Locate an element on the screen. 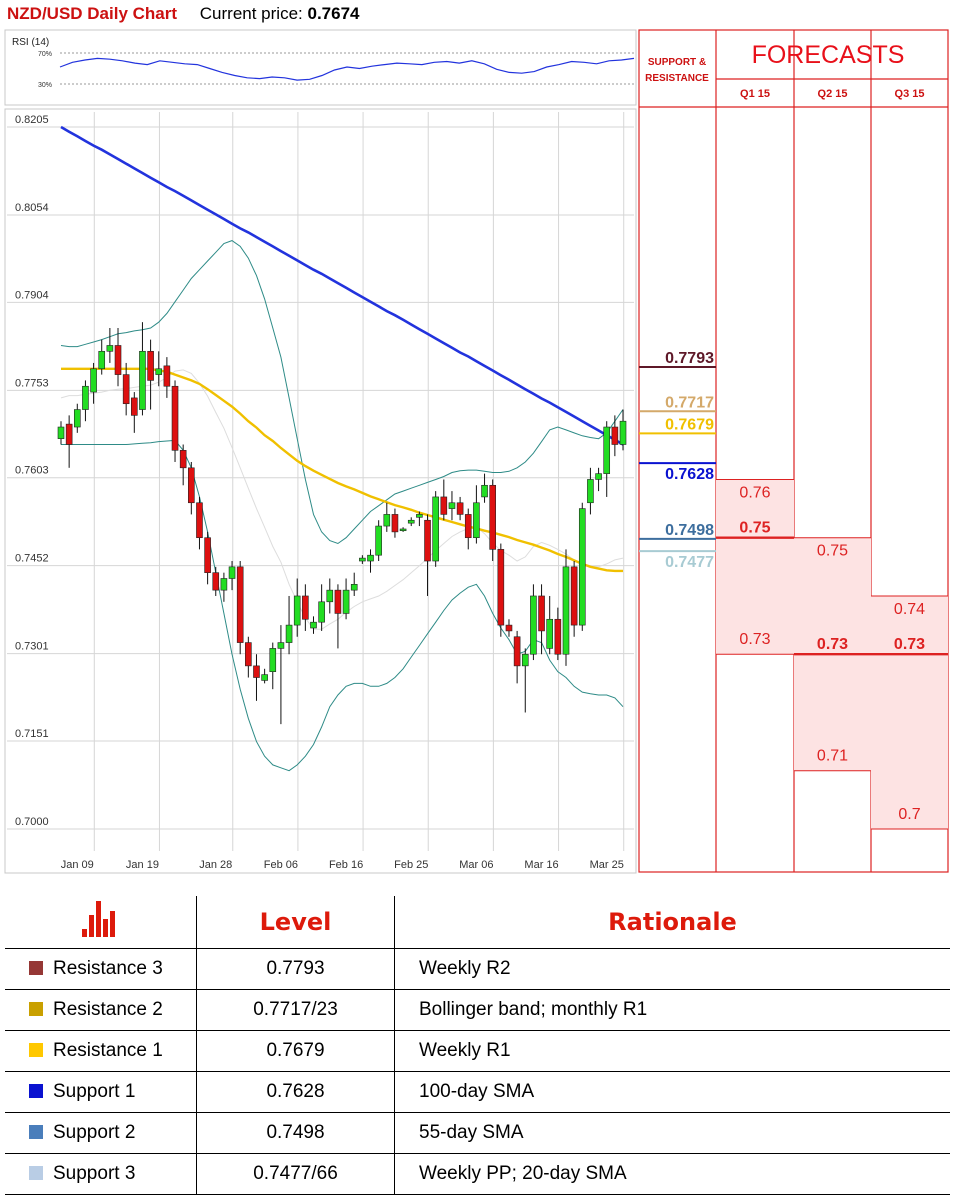 The image size is (964, 1201). table-header-icon is located at coordinates (101, 922).